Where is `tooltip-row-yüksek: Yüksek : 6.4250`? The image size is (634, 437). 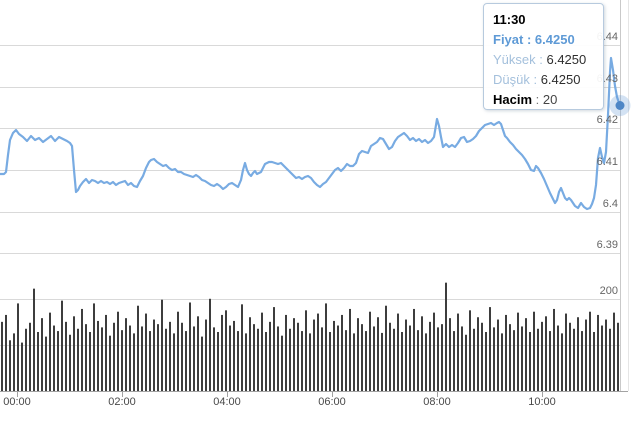 tooltip-row-yüksek: Yüksek : 6.4250 is located at coordinates (540, 59).